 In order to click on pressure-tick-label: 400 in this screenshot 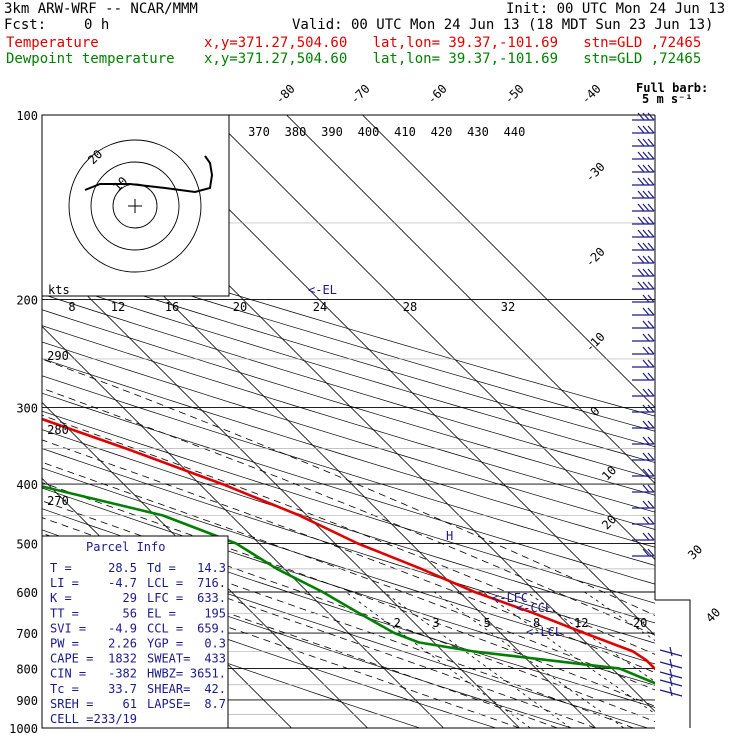, I will do `click(27, 485)`.